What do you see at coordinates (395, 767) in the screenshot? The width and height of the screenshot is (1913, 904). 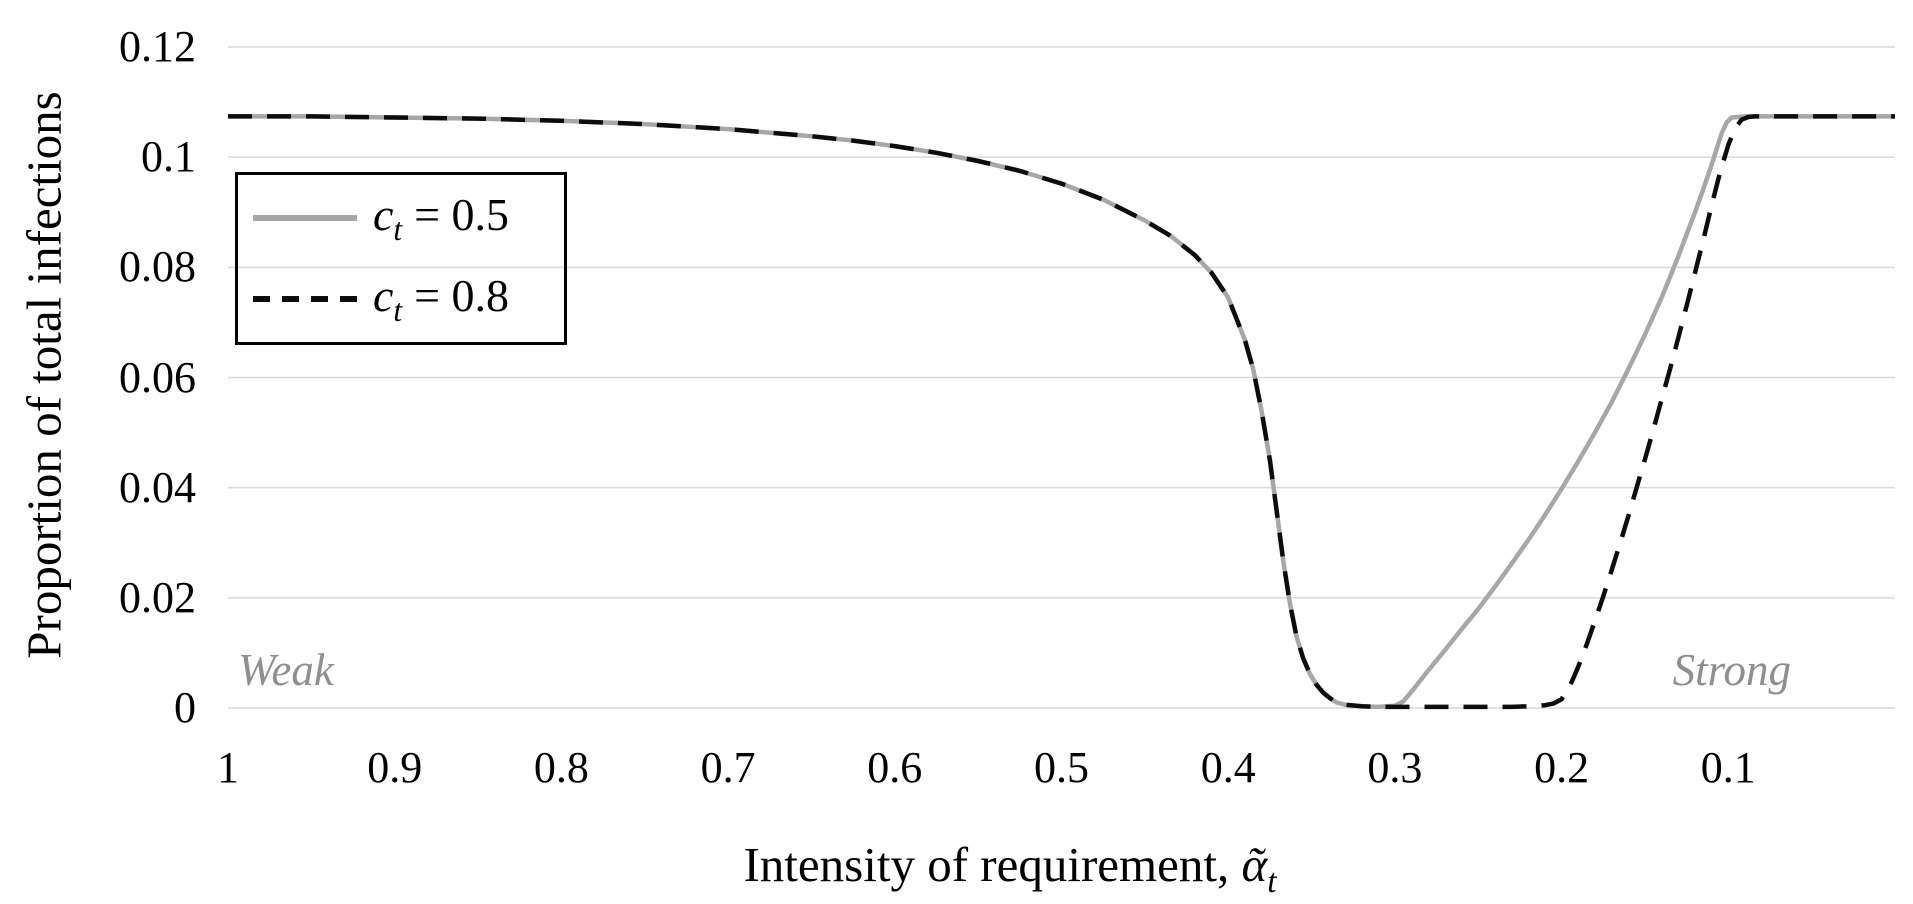 I see `x-tick-label: 0.9` at bounding box center [395, 767].